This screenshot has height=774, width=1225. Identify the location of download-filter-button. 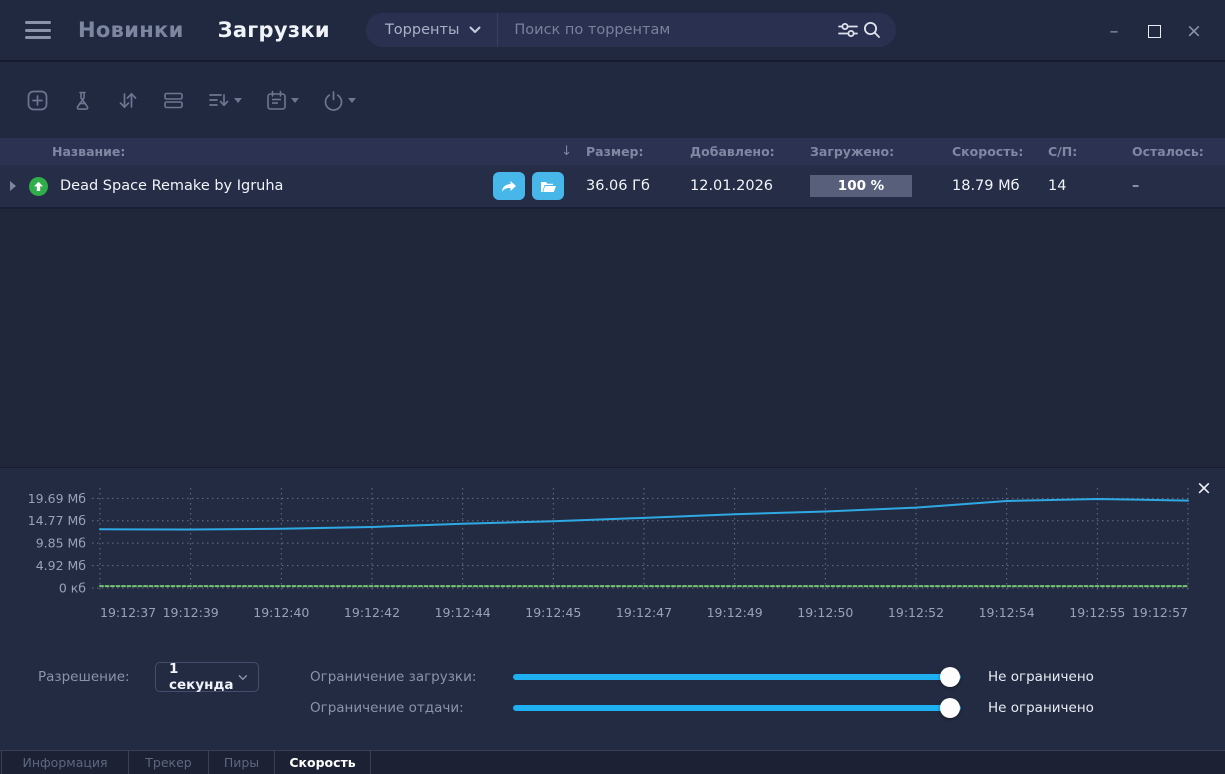
(225, 100).